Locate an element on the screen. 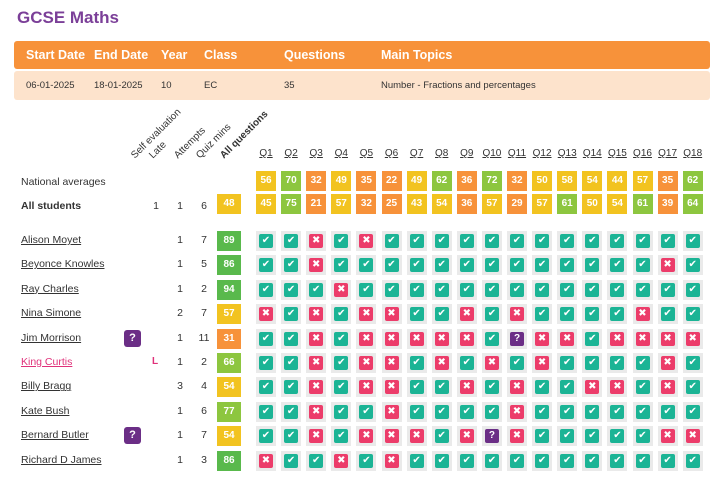 The image size is (710, 478). answer-cell-q11: ✔ is located at coordinates (517, 289).